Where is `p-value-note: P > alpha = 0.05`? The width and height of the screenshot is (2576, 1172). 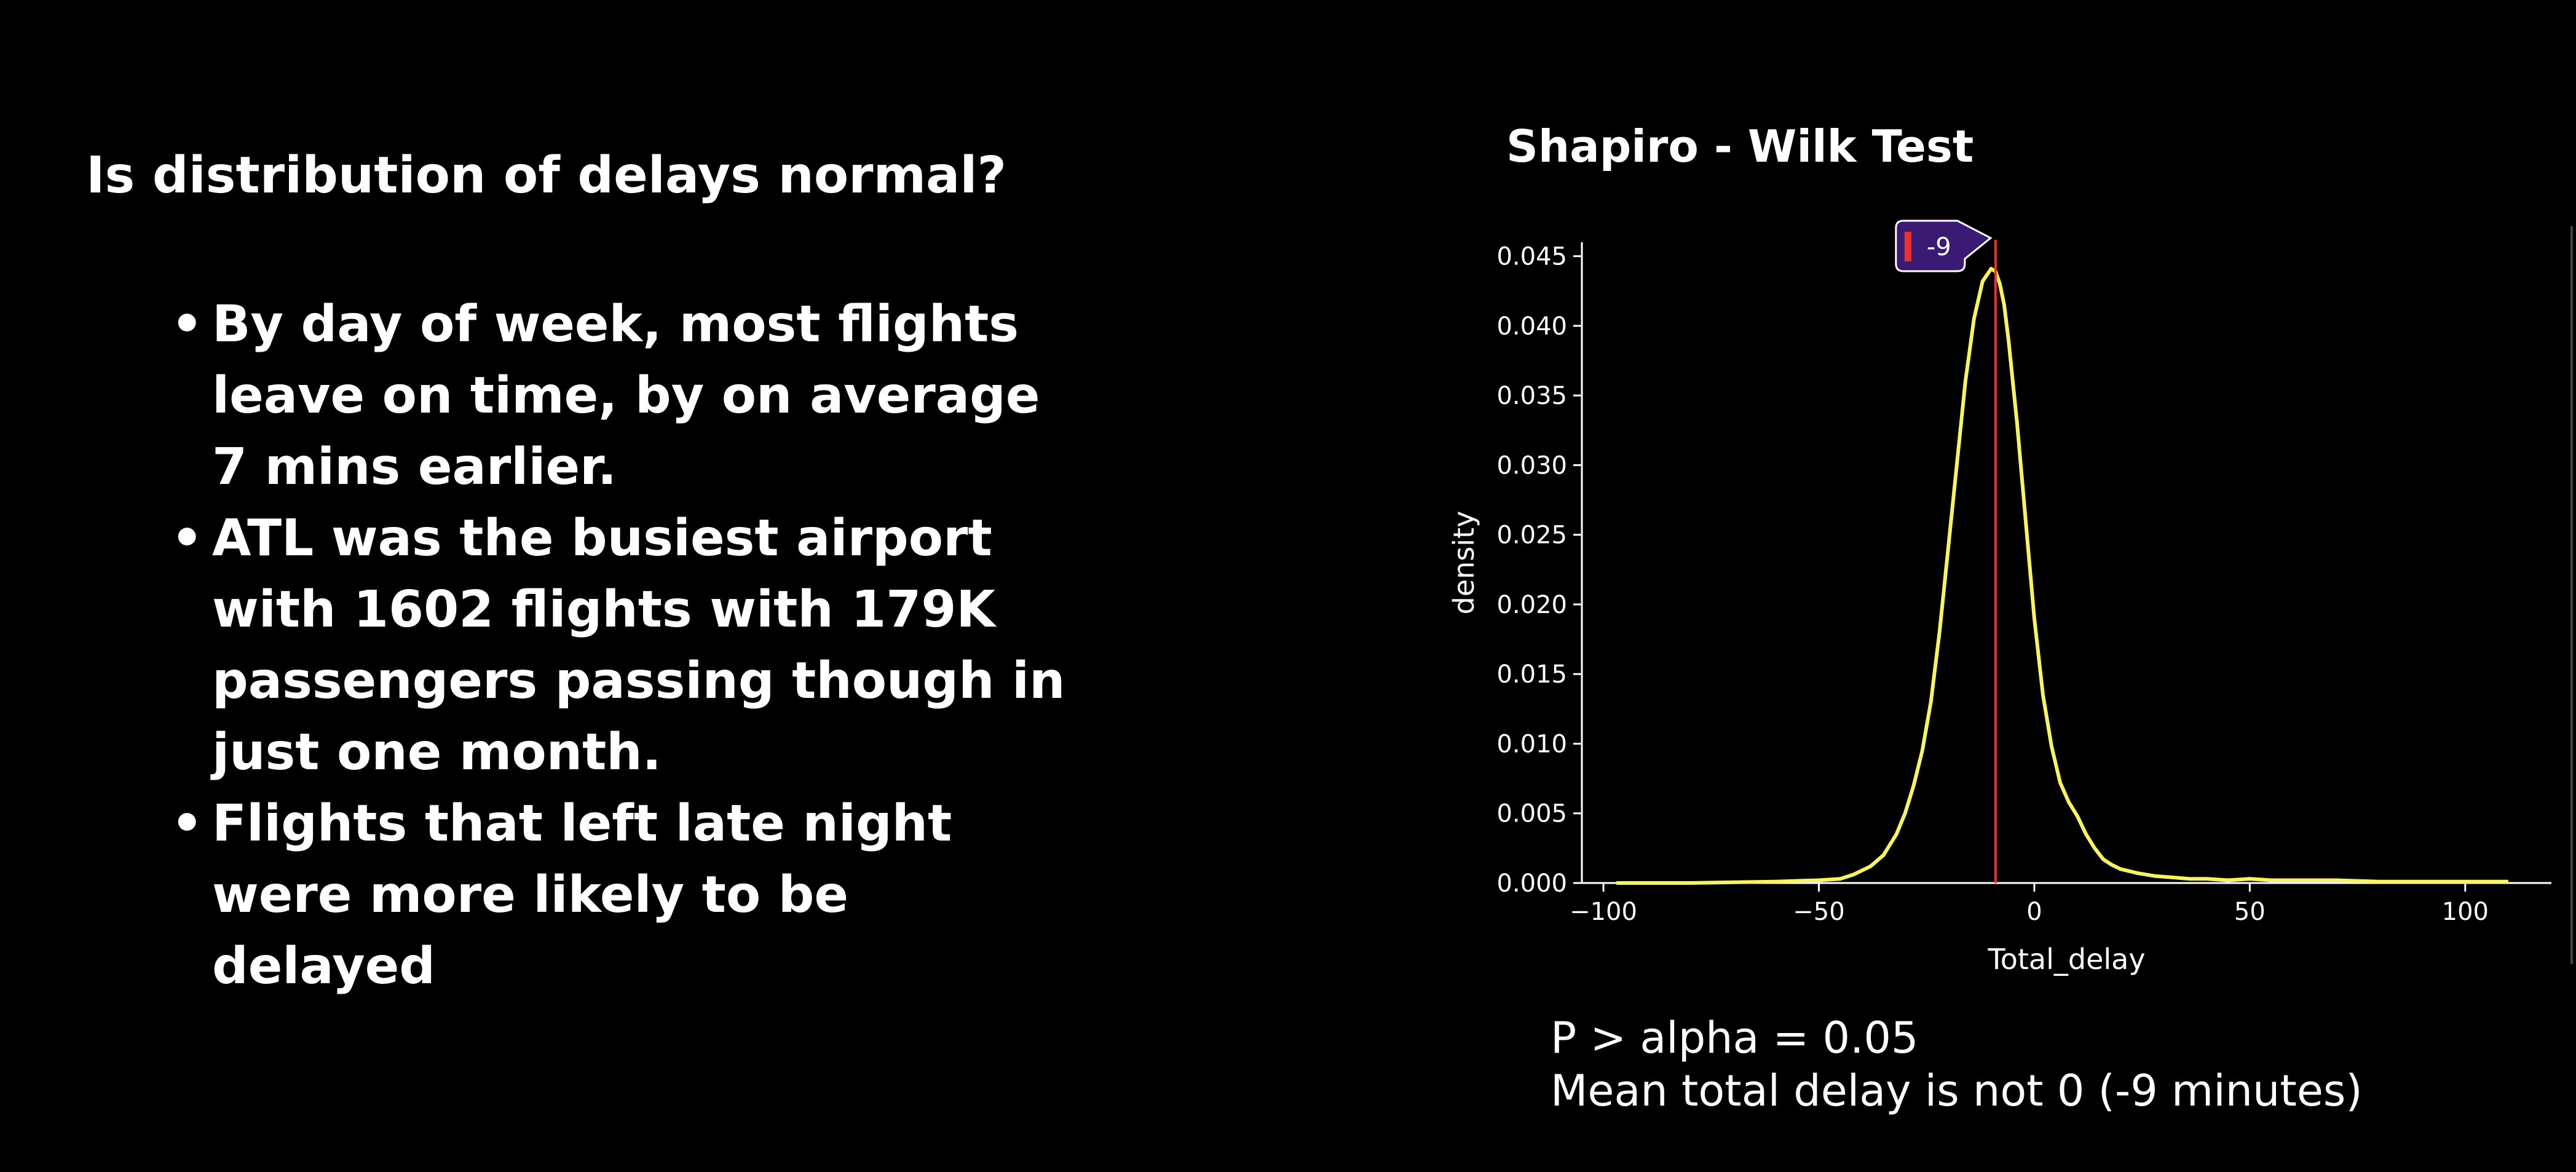 p-value-note: P > alpha = 0.05 is located at coordinates (1735, 1038).